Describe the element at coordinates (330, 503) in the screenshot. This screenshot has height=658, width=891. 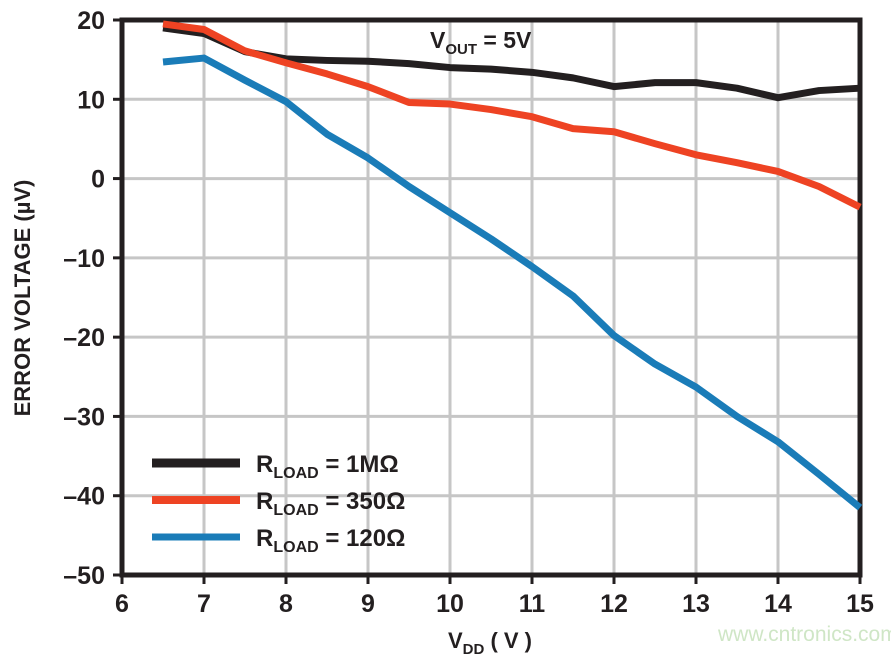
I see `legend-label-2: RLOAD = 350Ω` at that location.